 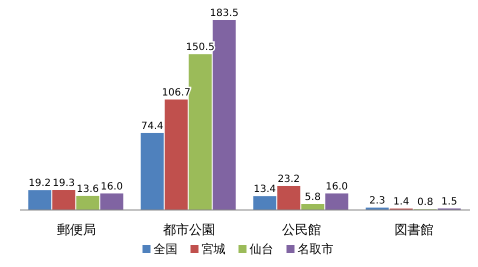 I want to click on x-tick-label: 公民館, so click(x=301, y=230).